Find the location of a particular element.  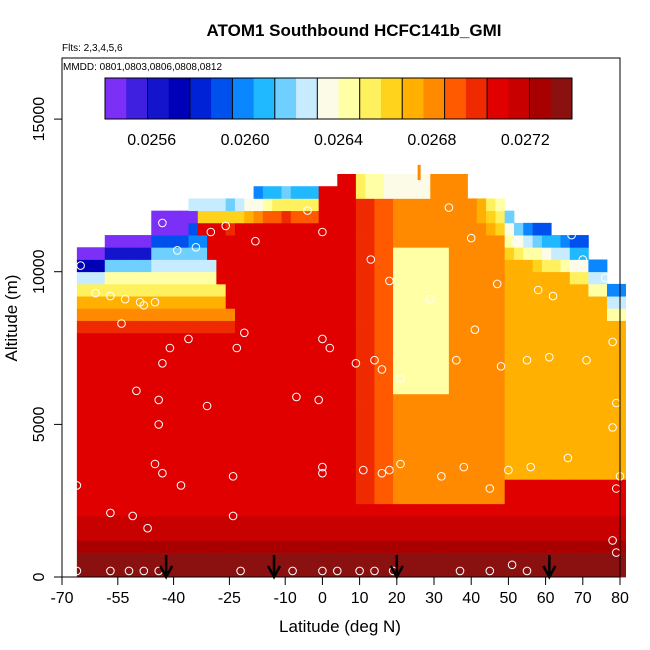

colorbar-cell is located at coordinates (498, 98).